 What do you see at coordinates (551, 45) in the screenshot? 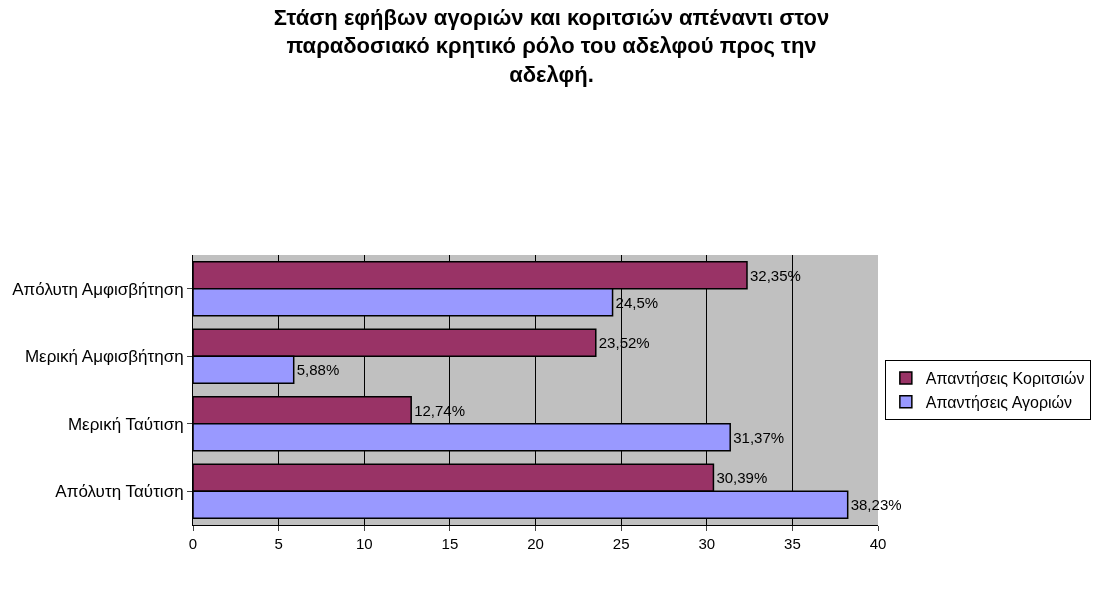
I see `chart-title: Στάση εφήβων αγοριών και κοριτσιών απέναντι στον παραδοσιακό κρητικό ρόλο του αδελφού προς την αδελφή.` at bounding box center [551, 45].